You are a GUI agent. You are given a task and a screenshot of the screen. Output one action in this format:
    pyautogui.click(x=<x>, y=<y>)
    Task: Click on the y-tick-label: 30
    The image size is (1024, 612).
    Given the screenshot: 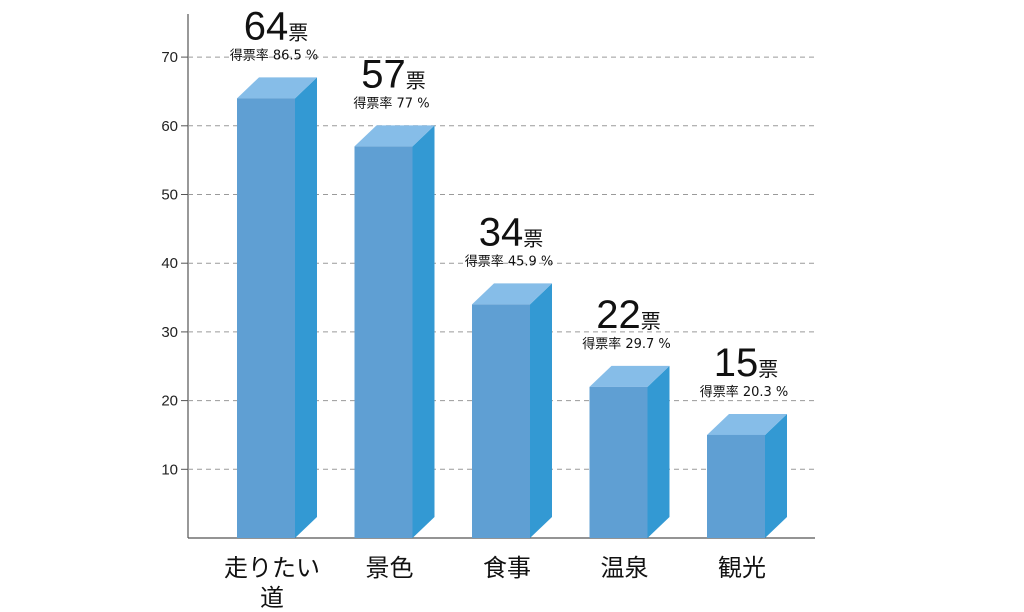 What is the action you would take?
    pyautogui.click(x=169, y=332)
    